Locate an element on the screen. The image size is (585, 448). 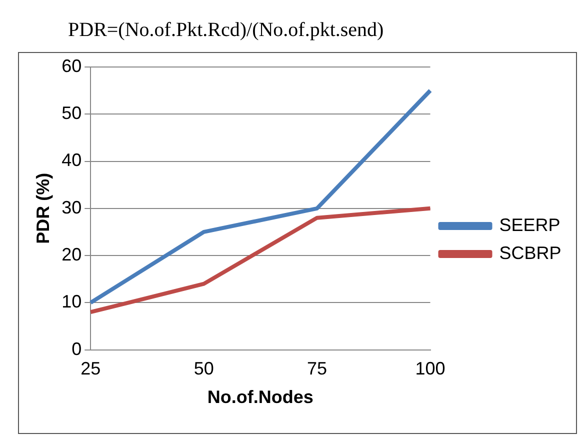
x-tick-label: 25 is located at coordinates (90, 368).